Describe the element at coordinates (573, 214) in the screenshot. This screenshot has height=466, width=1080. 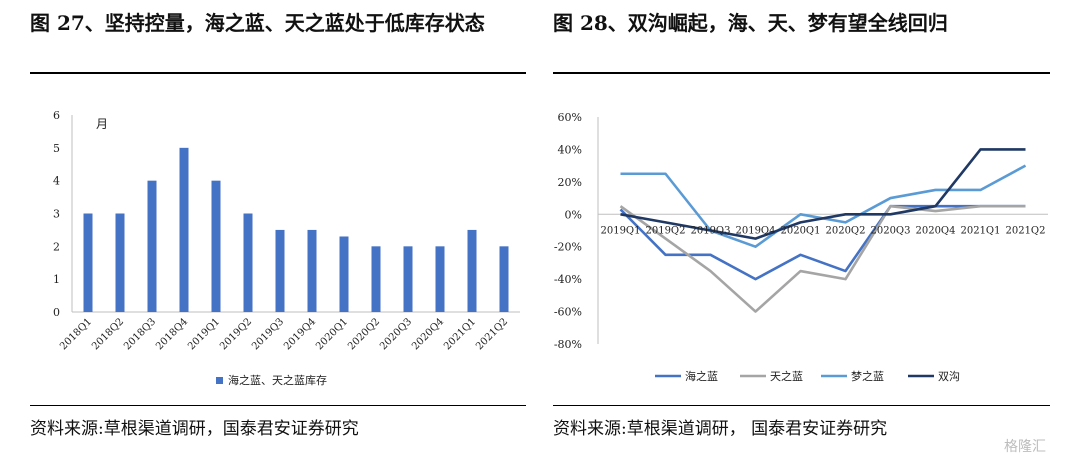
I see `y-tick-label: 0%` at that location.